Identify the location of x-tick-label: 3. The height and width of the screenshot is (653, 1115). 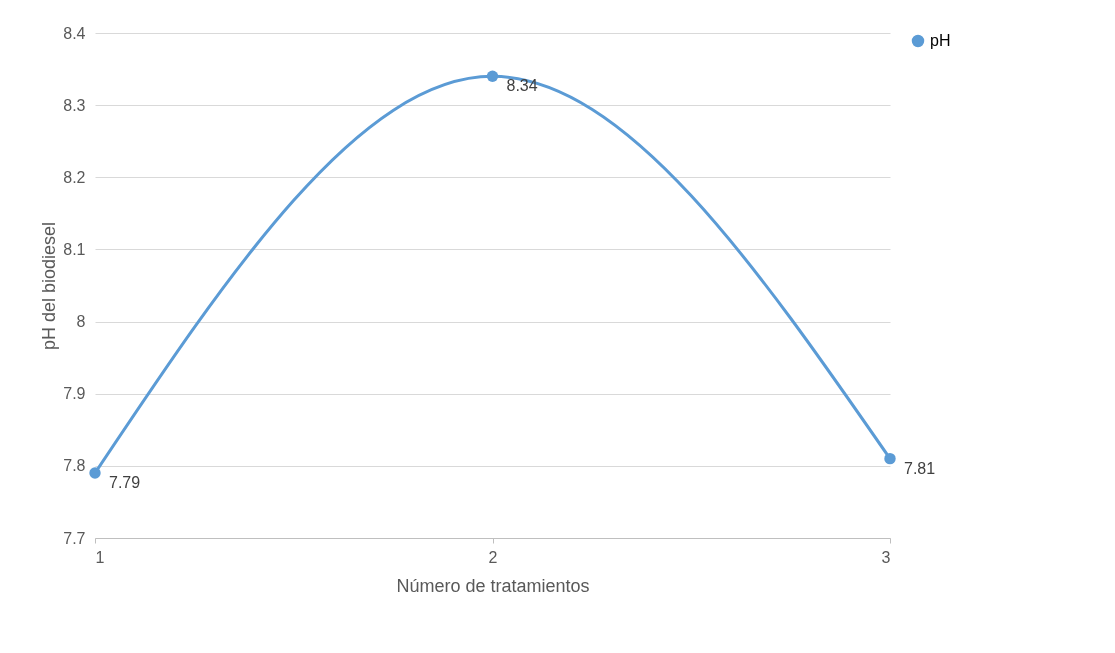
(886, 557).